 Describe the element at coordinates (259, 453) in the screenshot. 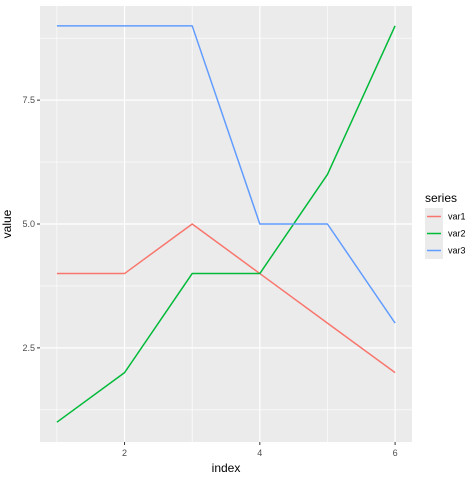

I see `x-tick-label: 4` at that location.